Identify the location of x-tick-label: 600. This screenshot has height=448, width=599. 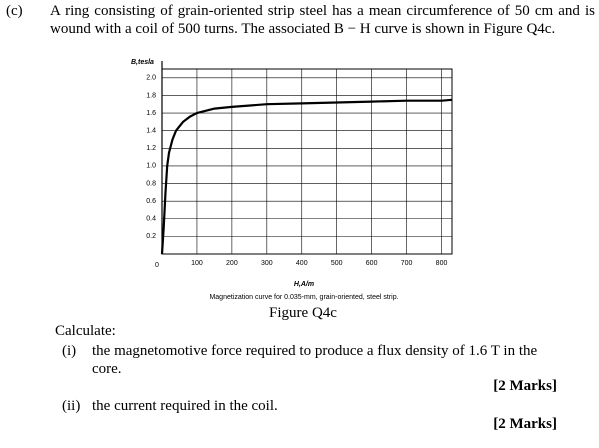
(372, 263).